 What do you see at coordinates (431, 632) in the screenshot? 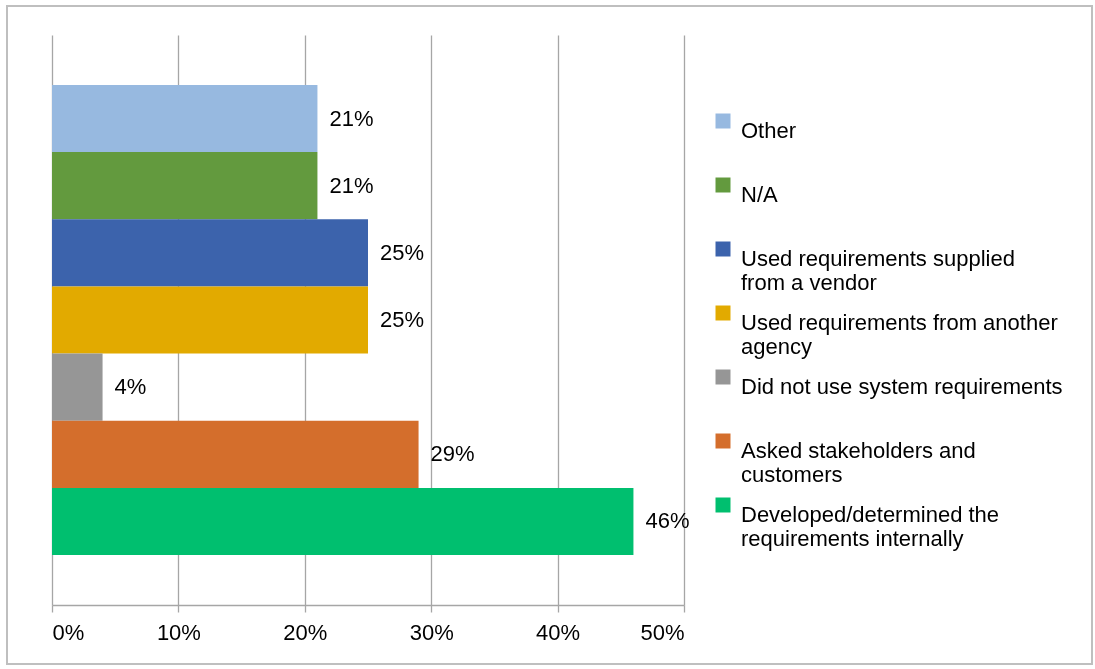
I see `x-tick-label: 30%` at bounding box center [431, 632].